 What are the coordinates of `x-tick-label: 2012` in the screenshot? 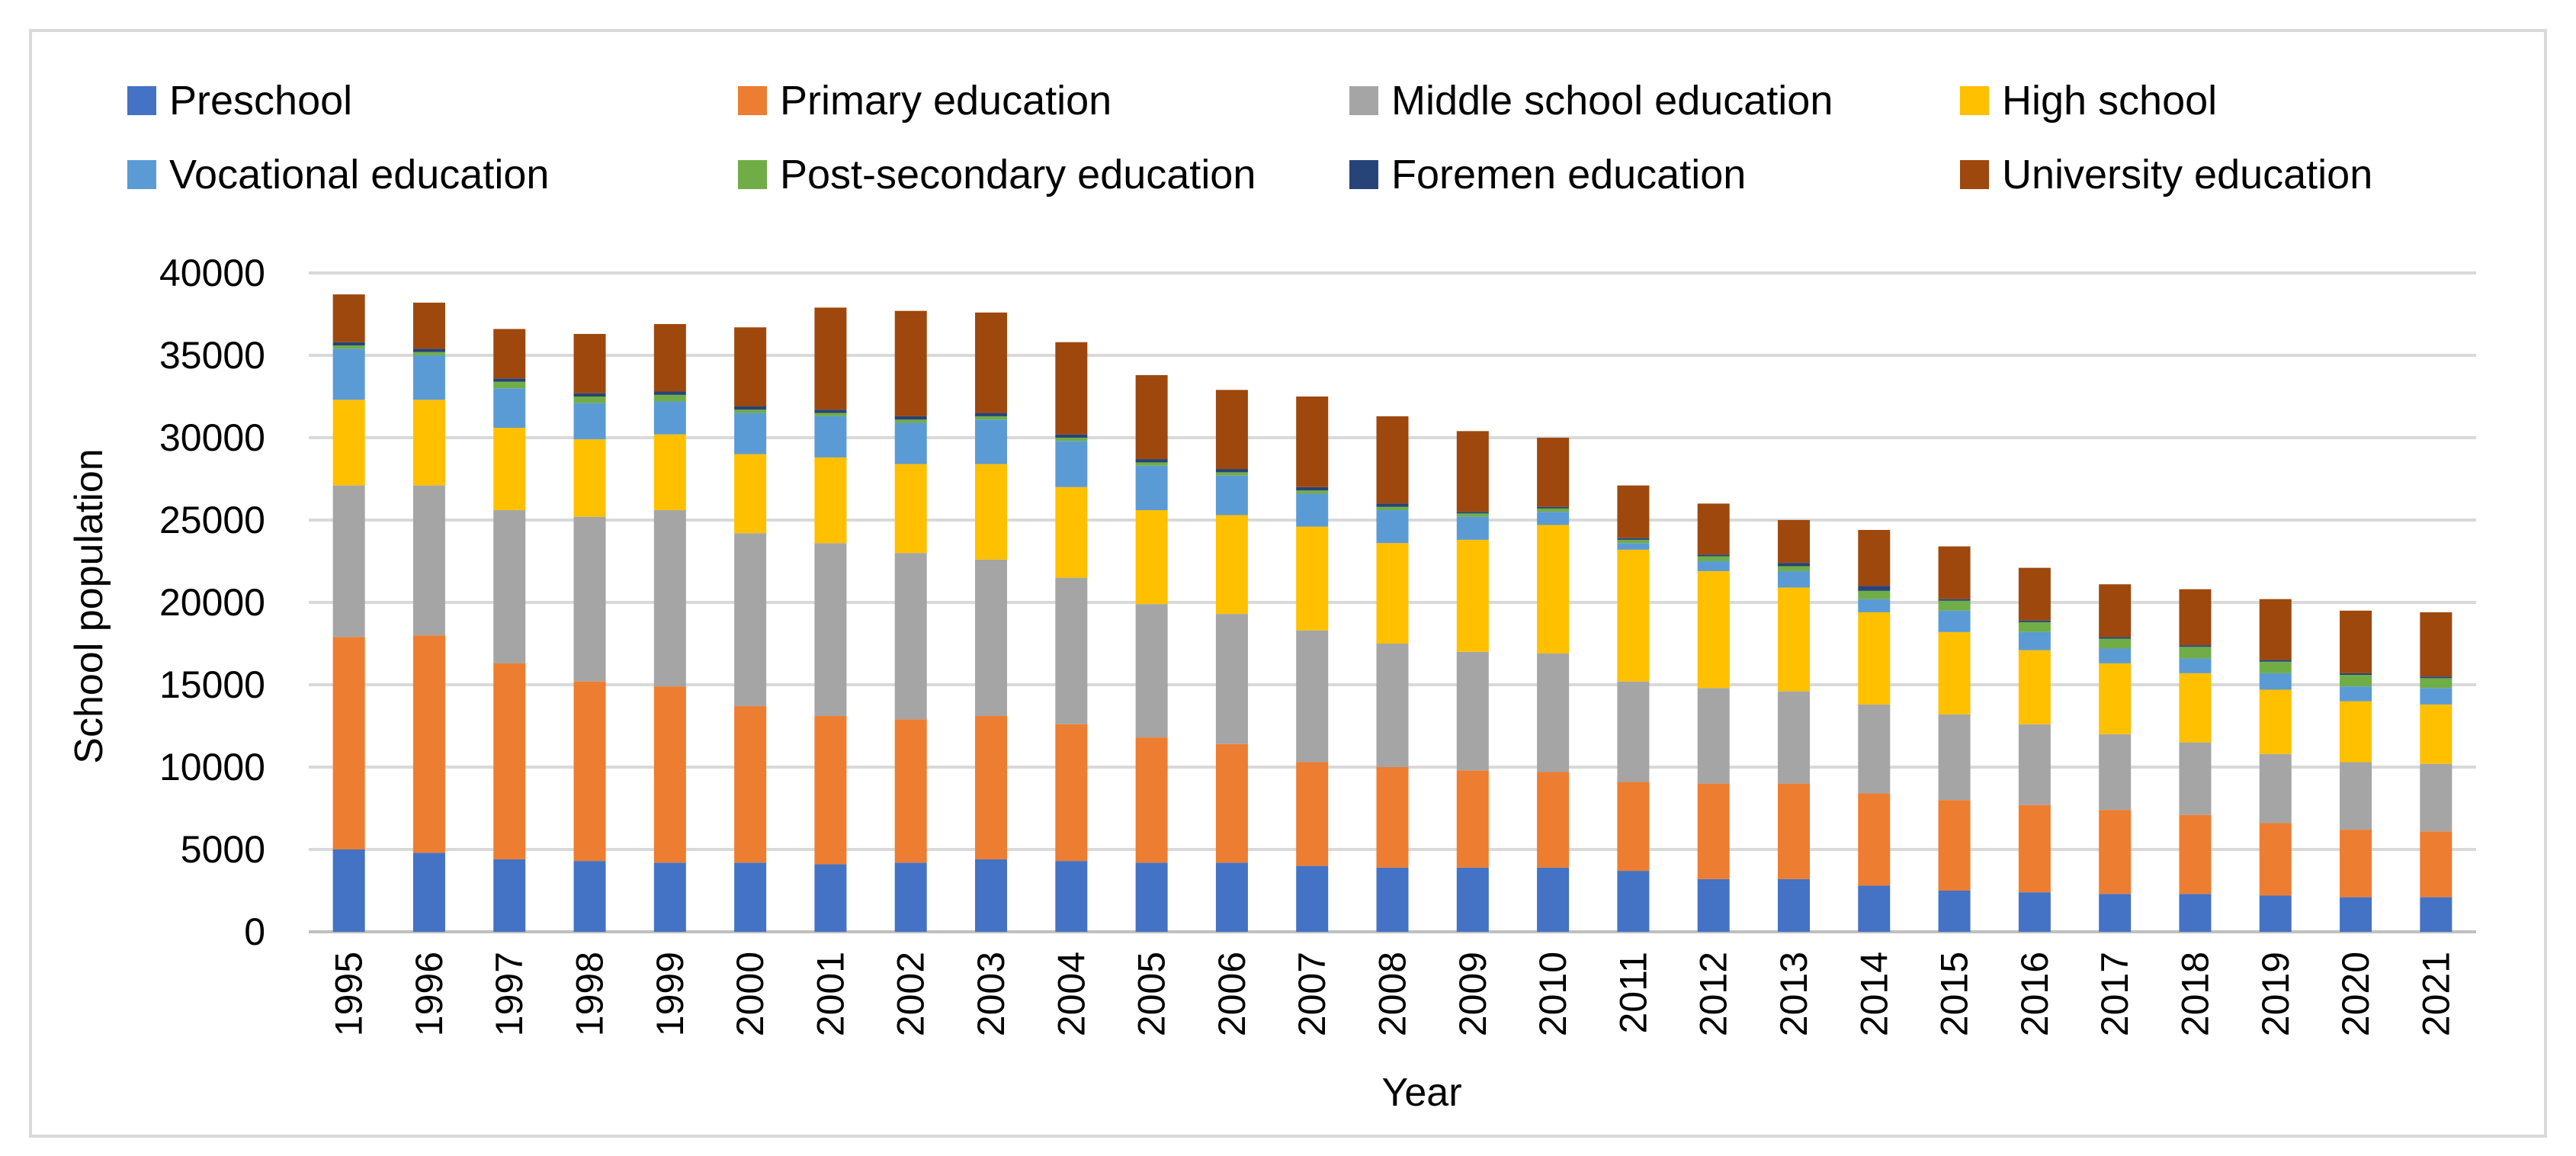 It's located at (1713, 994).